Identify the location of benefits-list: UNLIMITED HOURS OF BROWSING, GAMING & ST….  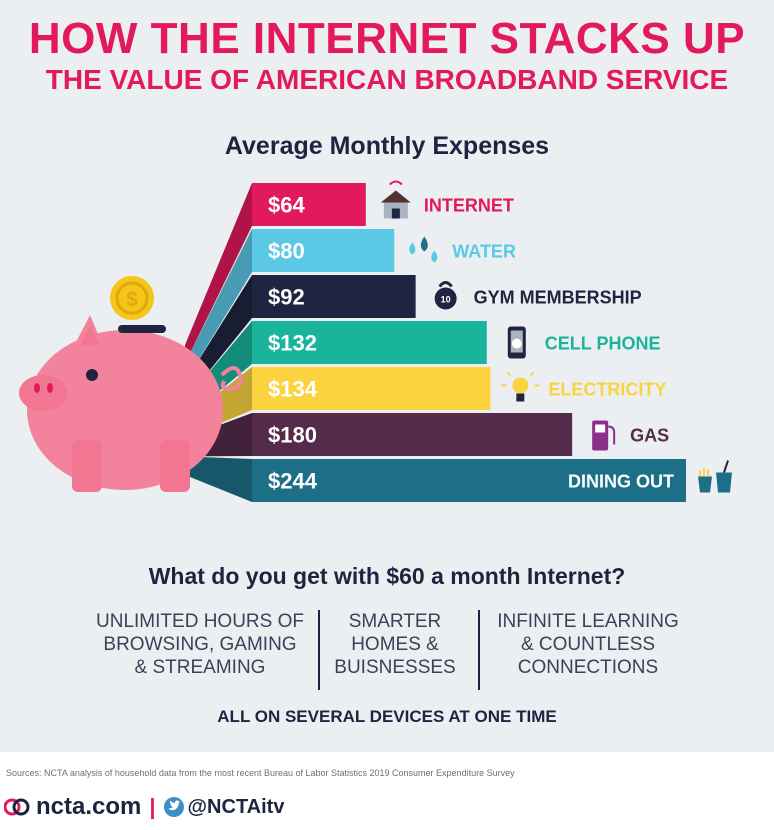
(390, 650).